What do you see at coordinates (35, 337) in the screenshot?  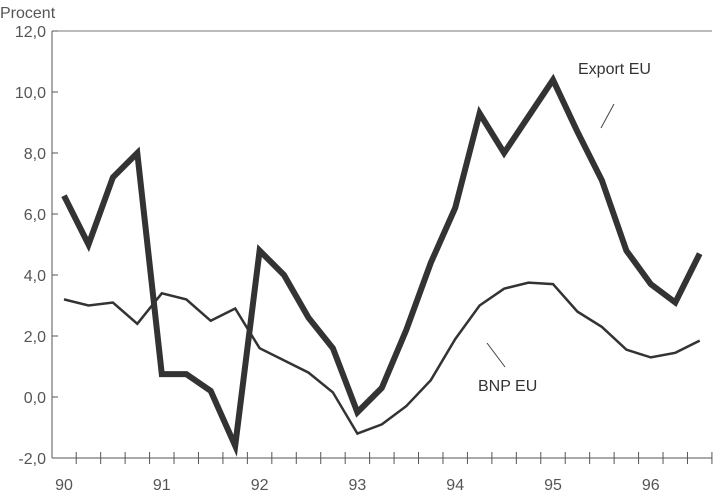 I see `y-tick-label: 2,0` at bounding box center [35, 337].